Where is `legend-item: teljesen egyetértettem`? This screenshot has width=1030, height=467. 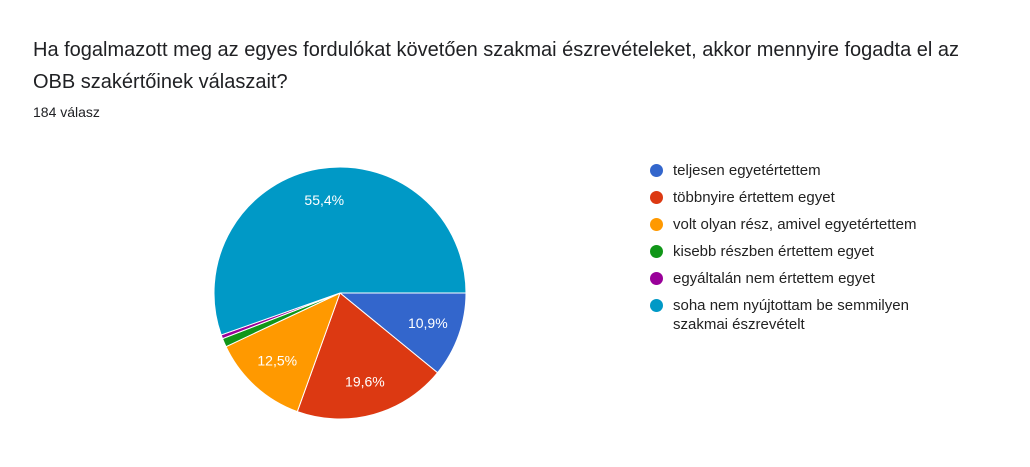
legend-item: teljesen egyetértettem is located at coordinates (800, 170).